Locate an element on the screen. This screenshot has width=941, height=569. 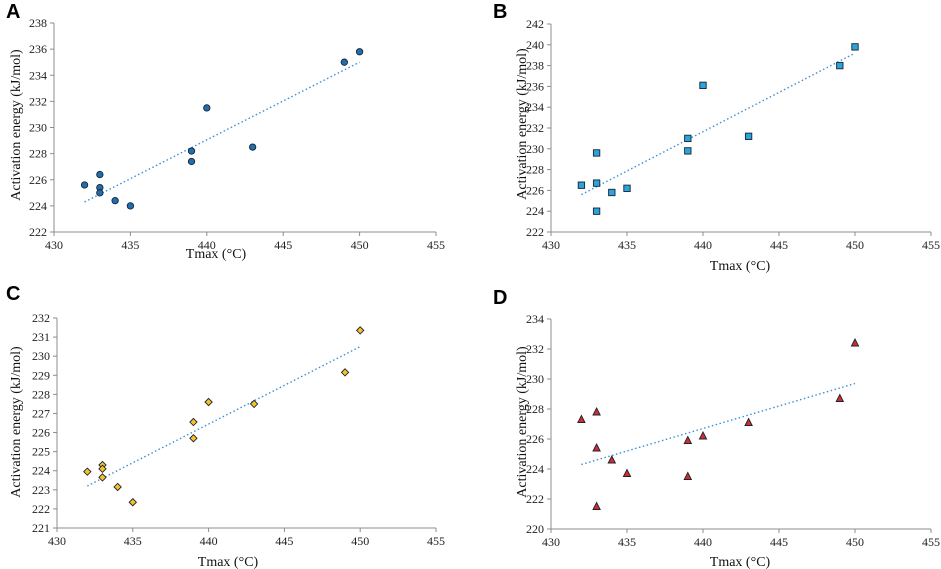
panel-a-x-tick-label: 430 is located at coordinates (54, 245).